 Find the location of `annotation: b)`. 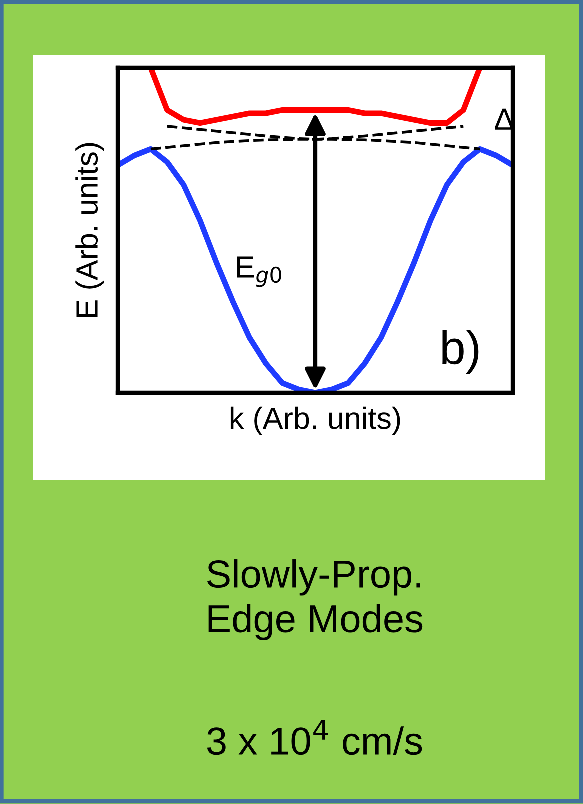

annotation: b) is located at coordinates (460, 352).